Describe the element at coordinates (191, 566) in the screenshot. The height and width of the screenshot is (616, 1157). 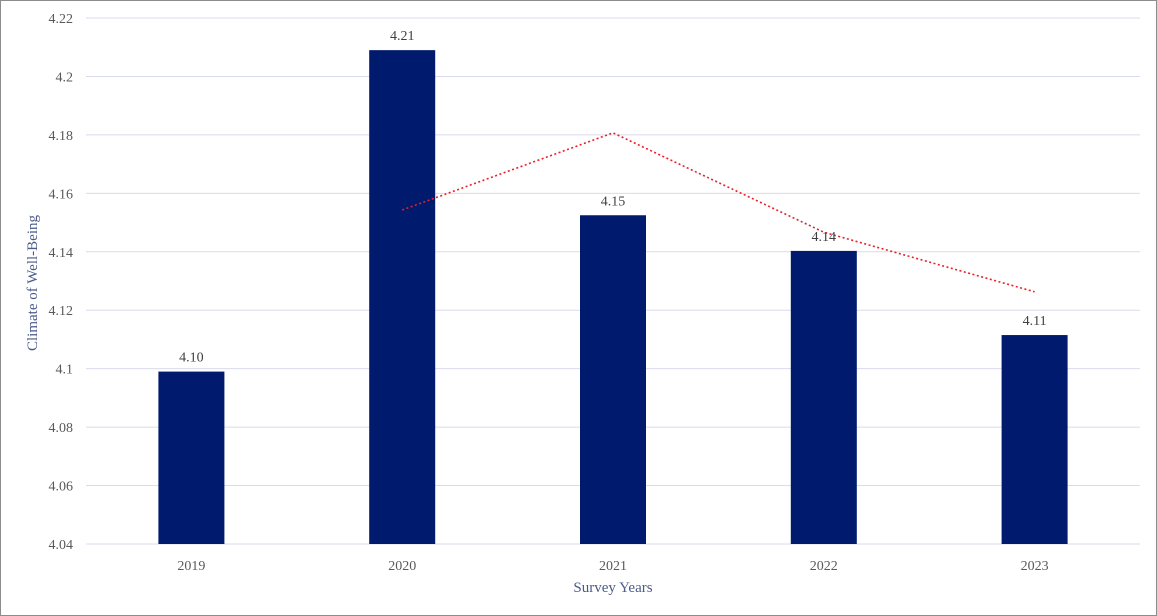
I see `x-tick-label-2019: 2019` at that location.